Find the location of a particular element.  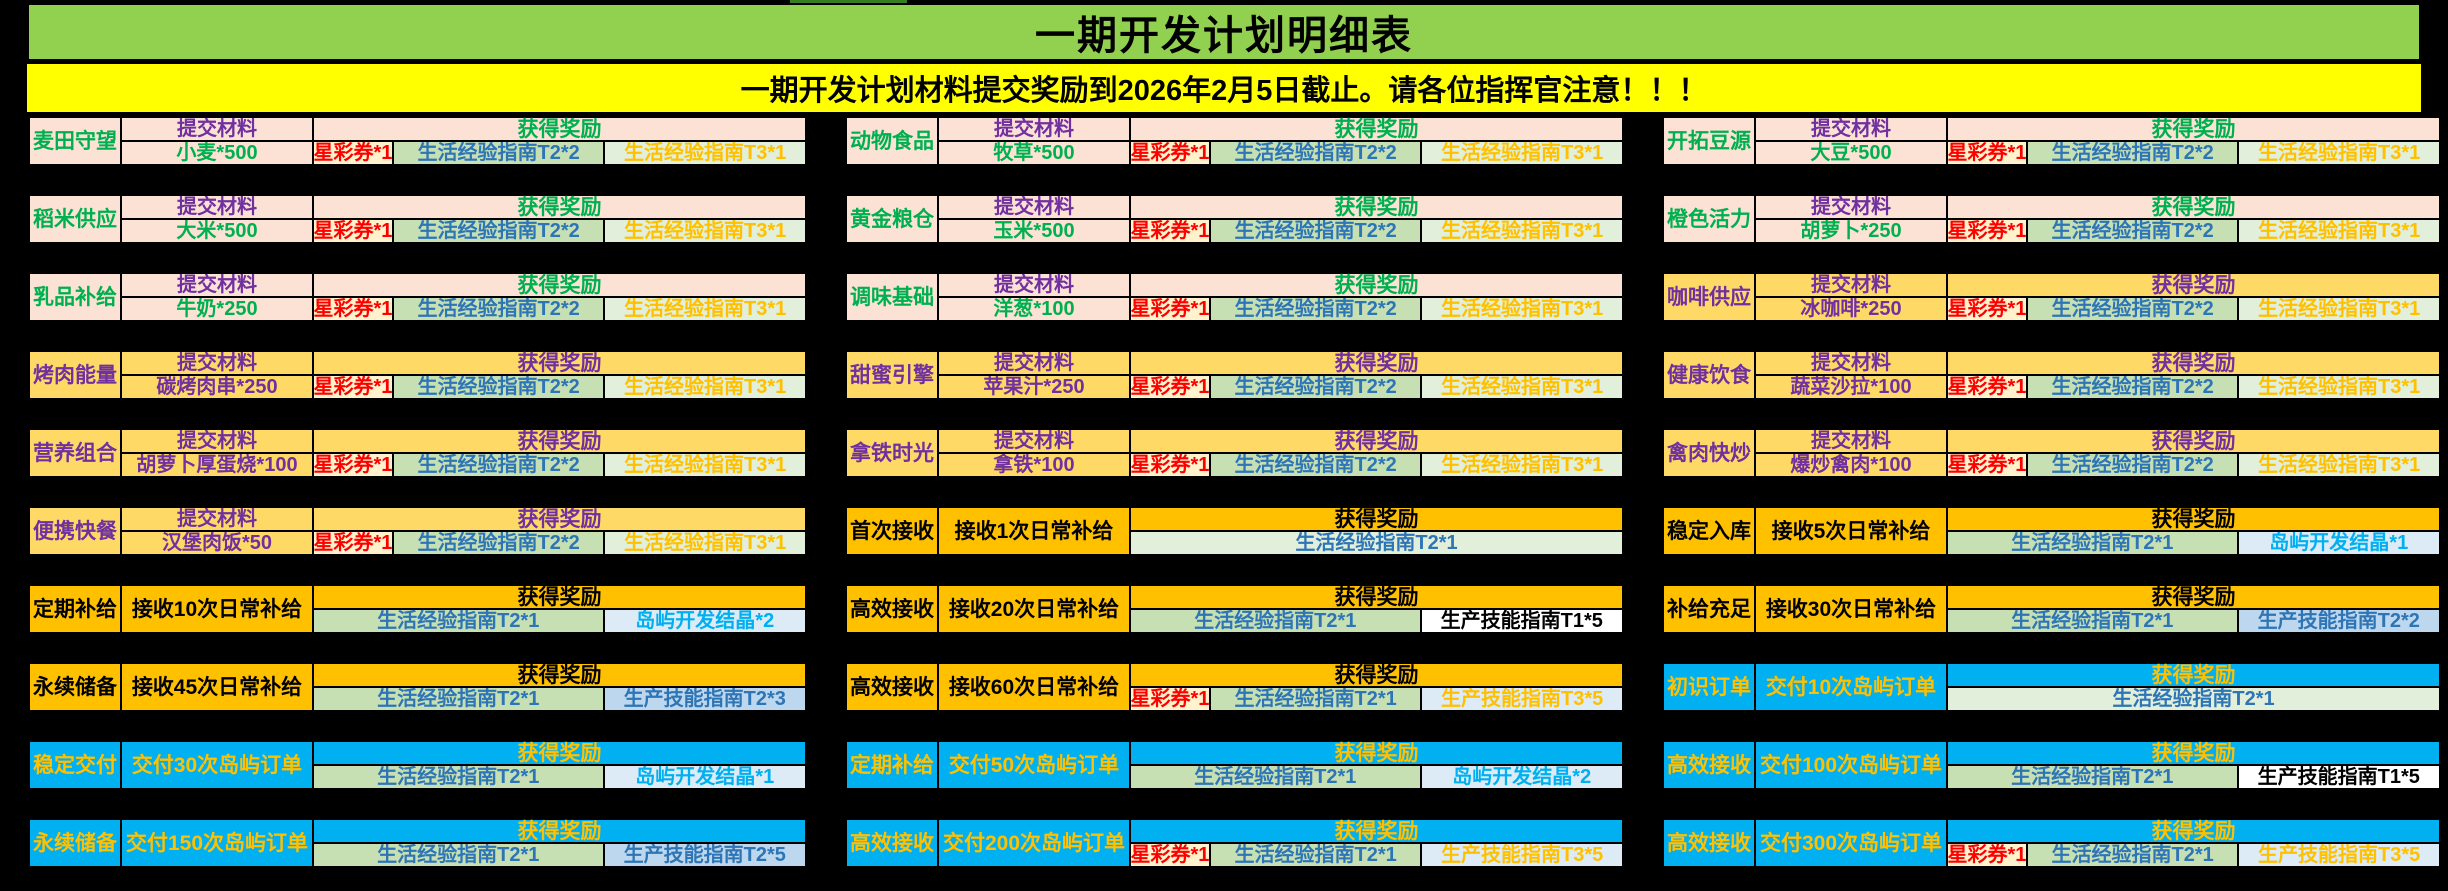

goal-plan-block: 高效接收 交付100次岛屿订单 获得奖励 生活经验指南T2*1 生产技能指南T1*5 is located at coordinates (2051, 765).